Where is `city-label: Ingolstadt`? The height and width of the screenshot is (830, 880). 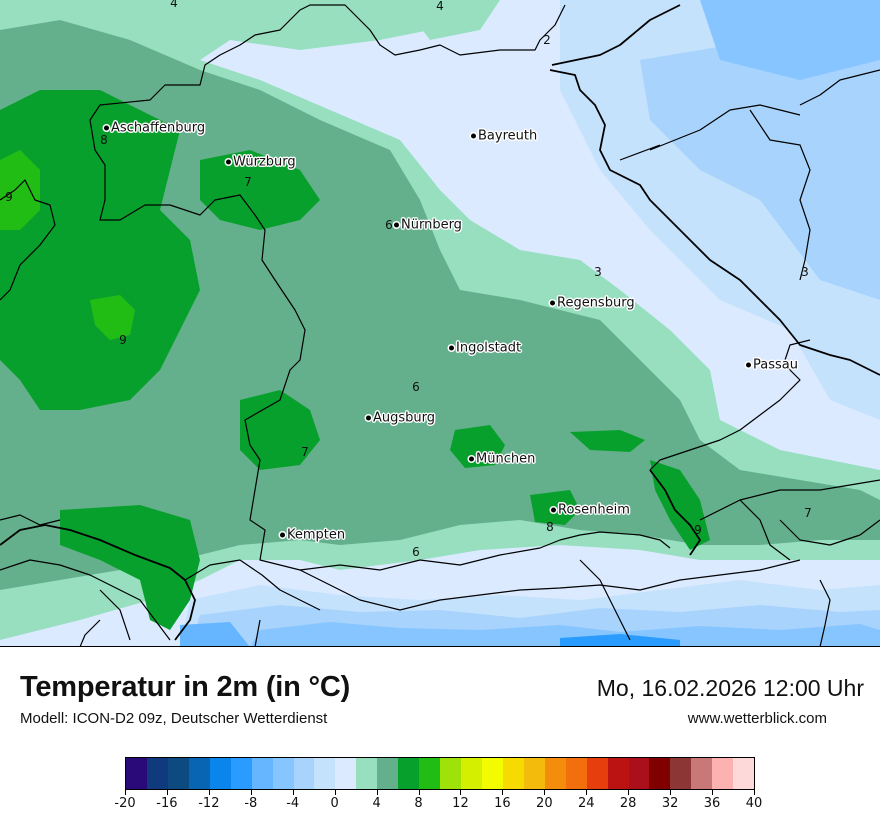
city-label: Ingolstadt is located at coordinates (489, 348).